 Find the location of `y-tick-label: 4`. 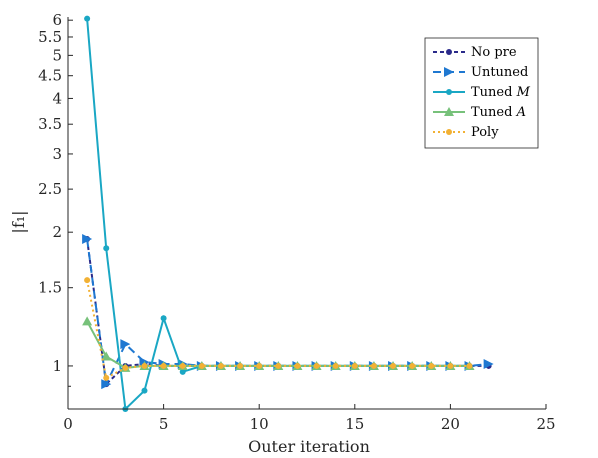

y-tick-label: 4 is located at coordinates (57, 98).